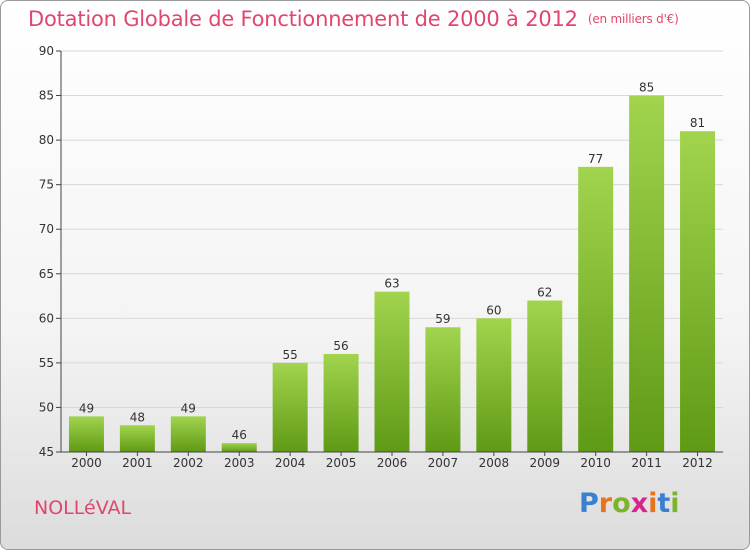 The height and width of the screenshot is (550, 750). I want to click on data-label: 56, so click(340, 346).